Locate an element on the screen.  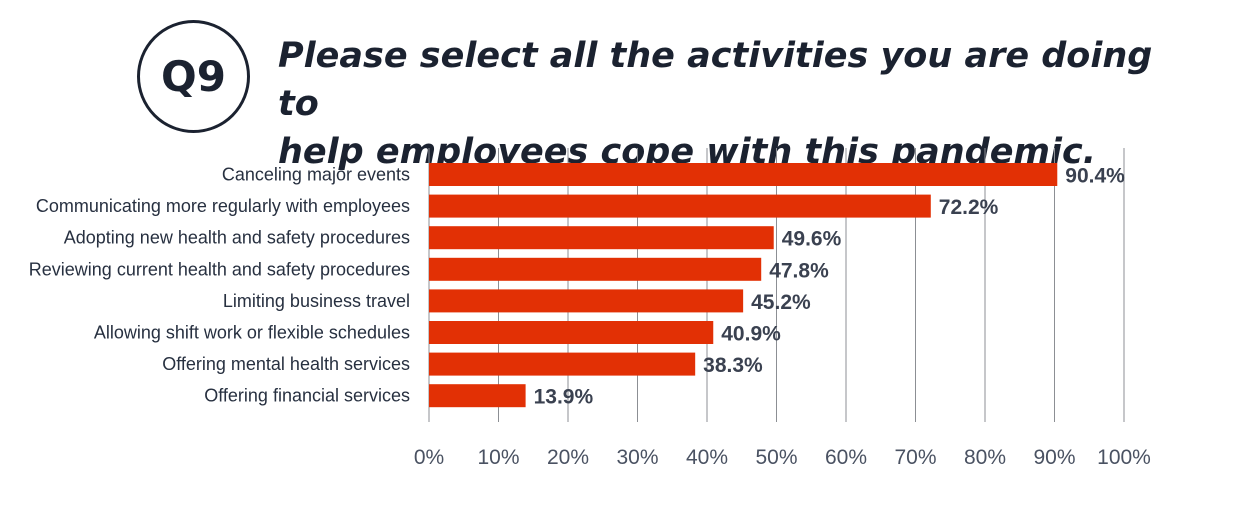
x-tick-label-50: 50% is located at coordinates (776, 457).